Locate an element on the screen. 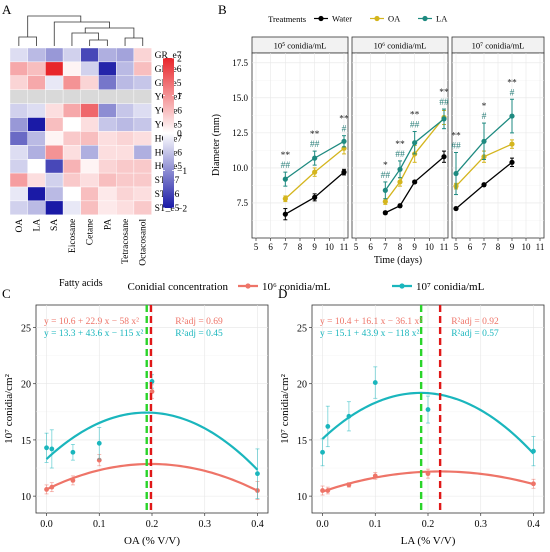  significance-label: ** is located at coordinates (512, 83).